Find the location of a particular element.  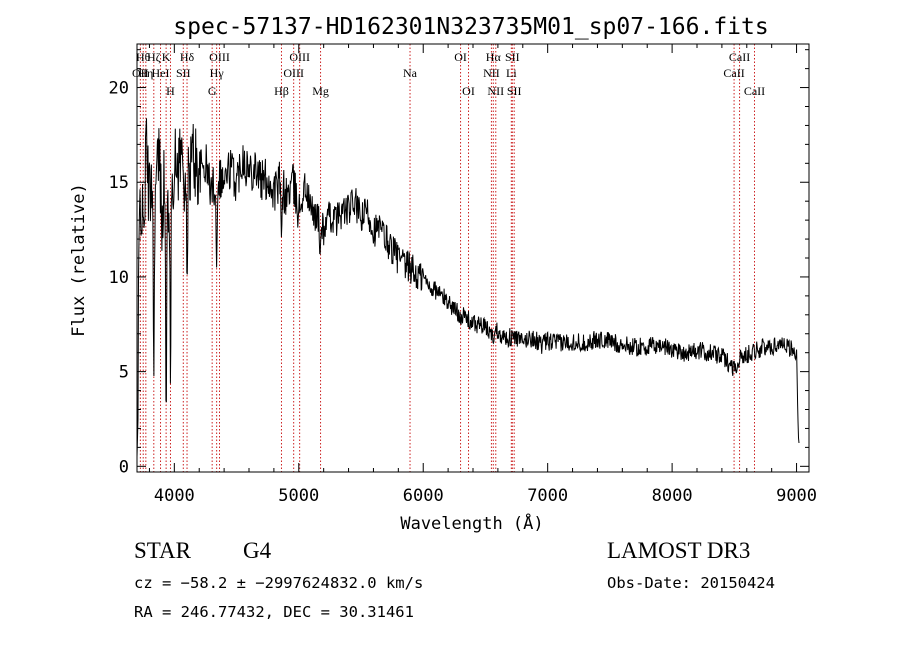

x-tick-label-2: 6000 is located at coordinates (423, 496).